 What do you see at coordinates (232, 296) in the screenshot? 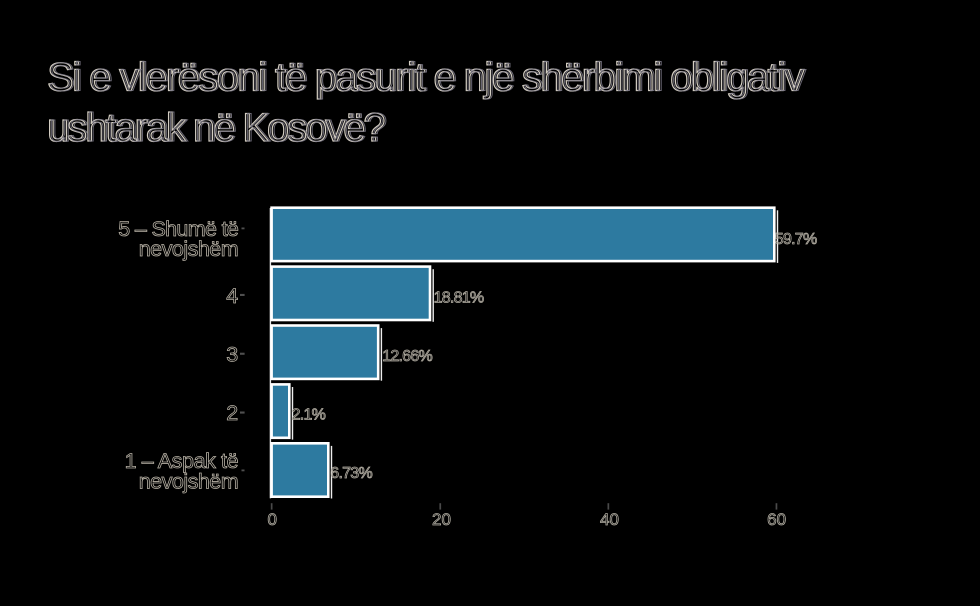
I see `svg-text: 4` at bounding box center [232, 296].